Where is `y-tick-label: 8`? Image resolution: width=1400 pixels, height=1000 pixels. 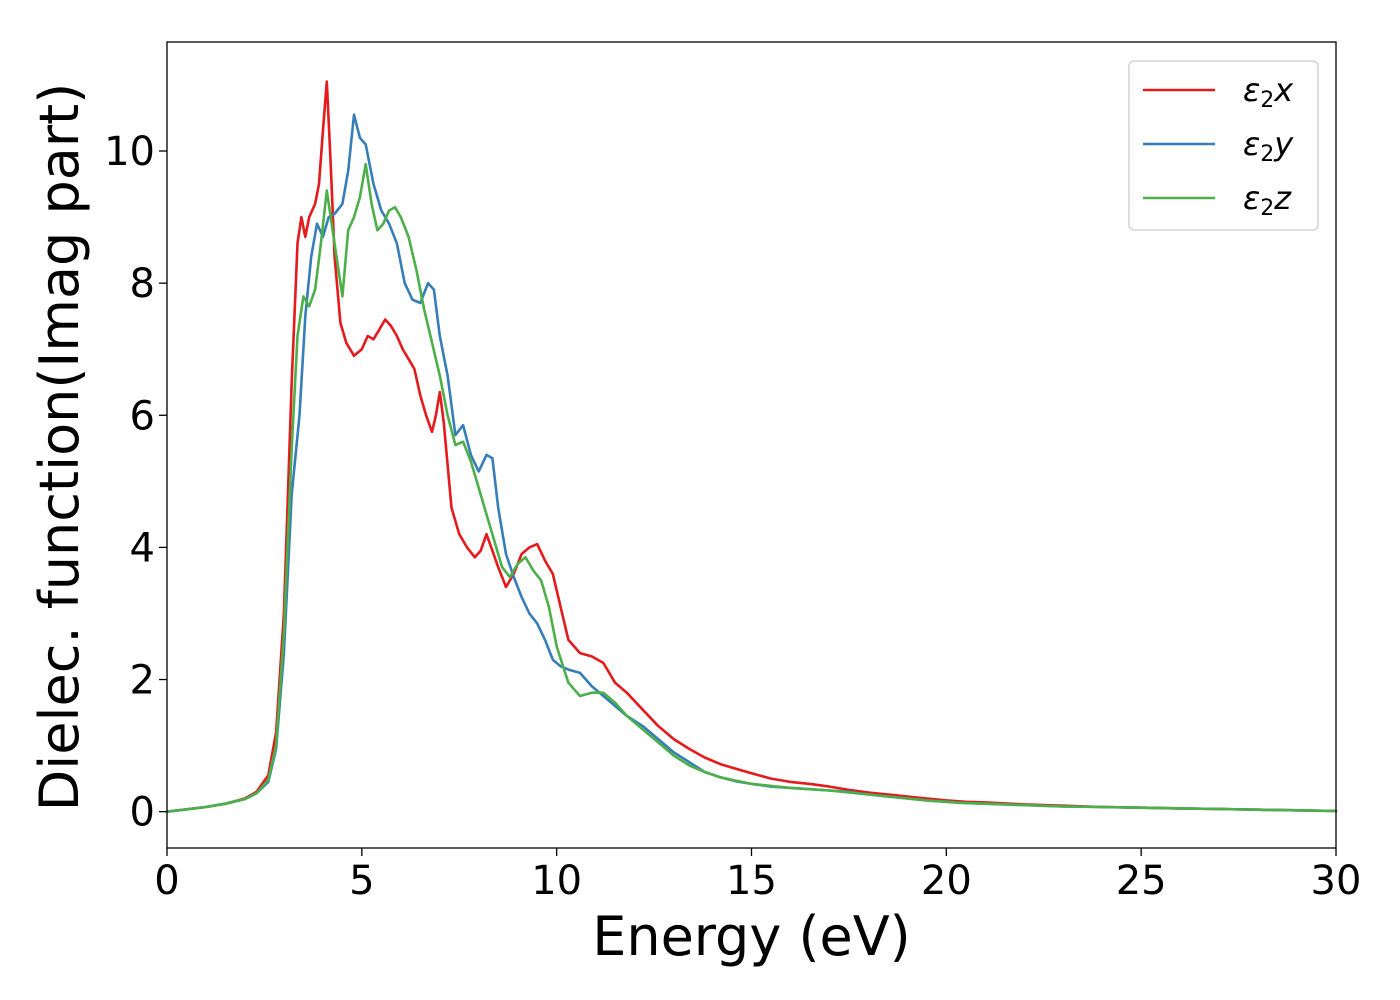 y-tick-label: 8 is located at coordinates (142, 284).